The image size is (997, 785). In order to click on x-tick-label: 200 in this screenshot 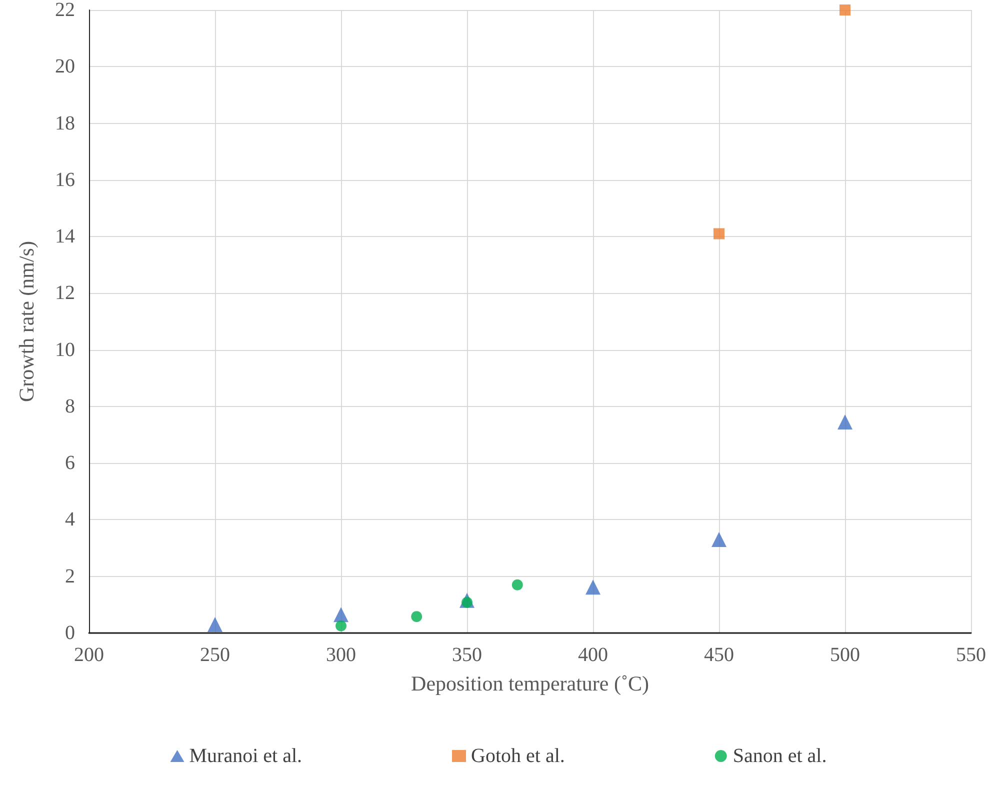, I will do `click(89, 655)`.